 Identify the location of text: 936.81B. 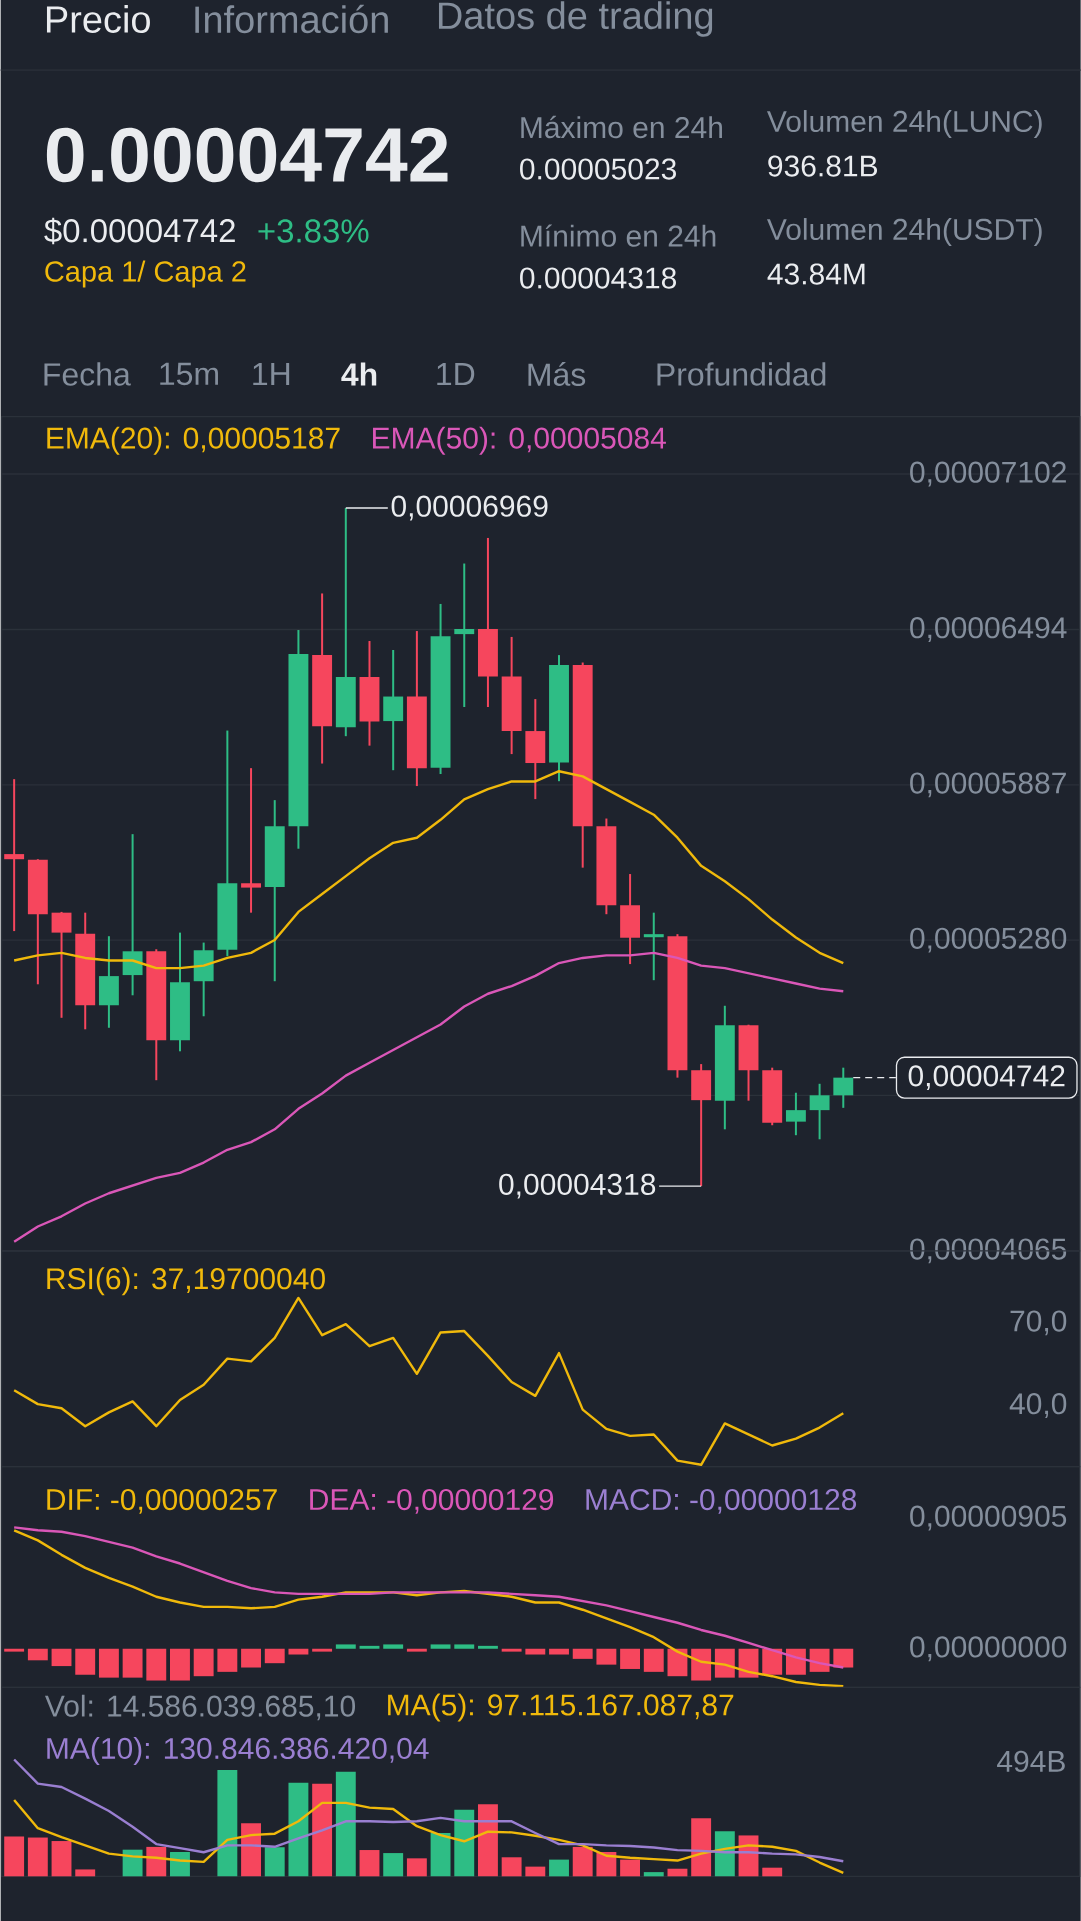
(822, 166).